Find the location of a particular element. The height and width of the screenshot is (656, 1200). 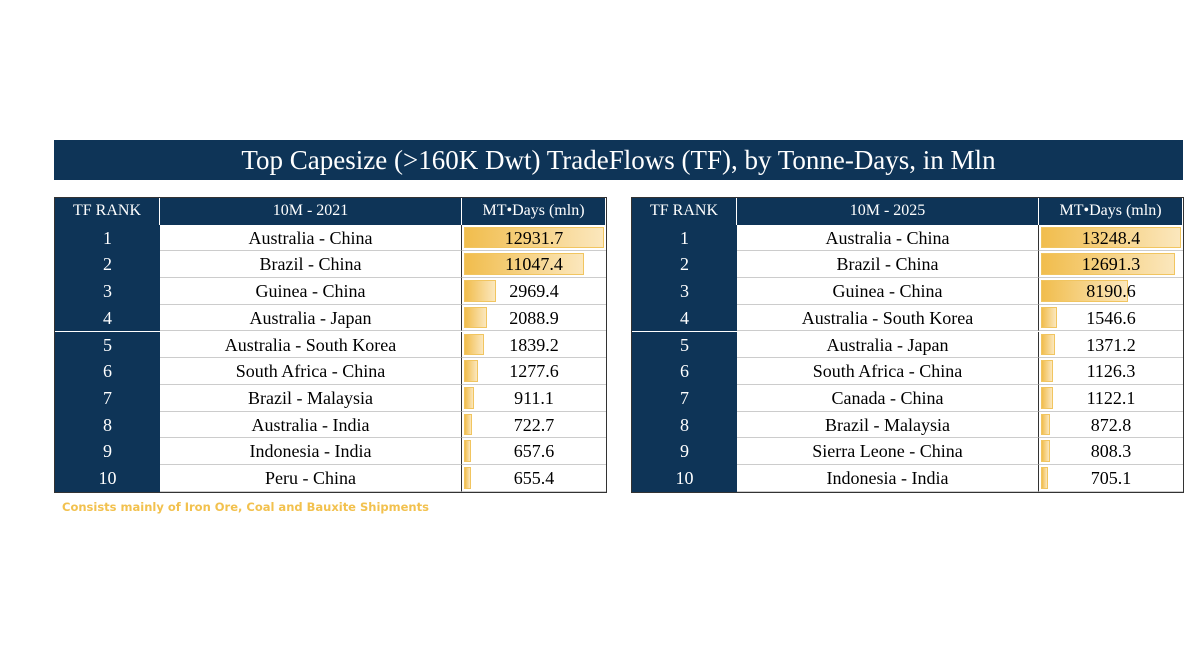

value-text: 657.6 is located at coordinates (534, 451).